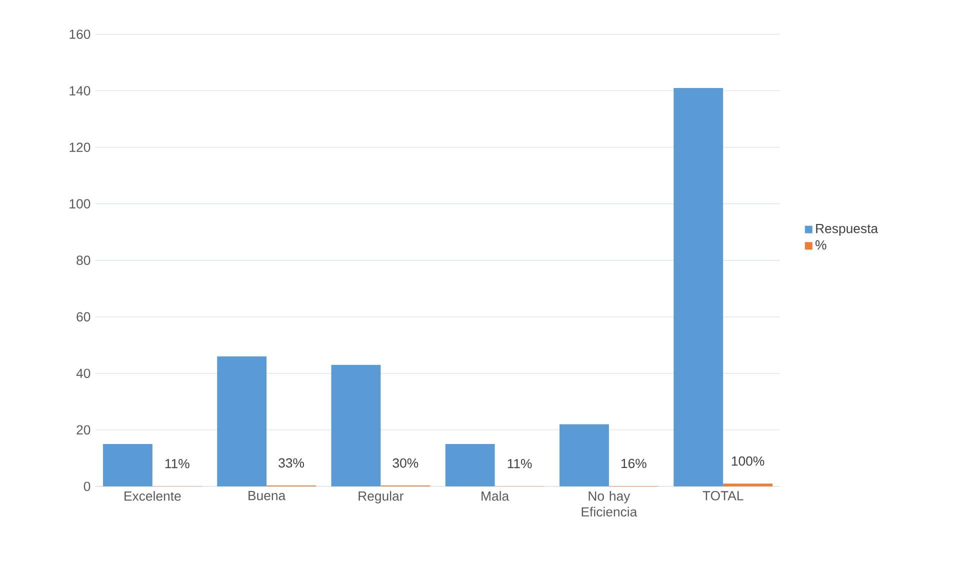 The width and height of the screenshot is (966, 573). Describe the element at coordinates (748, 461) in the screenshot. I see `data-label: 100%` at that location.